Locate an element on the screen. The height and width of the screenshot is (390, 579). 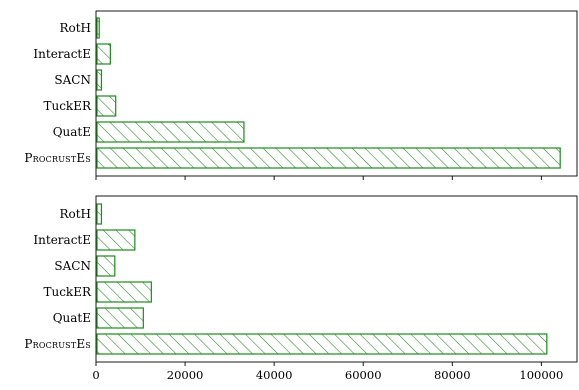
x-tick-label: 80000 is located at coordinates (452, 375).